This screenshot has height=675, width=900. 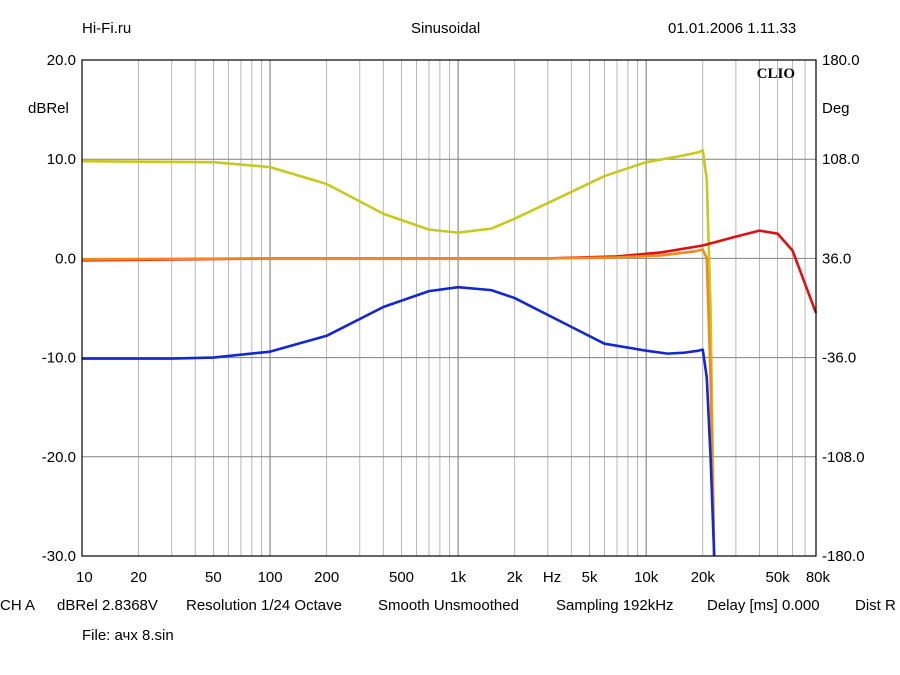 I want to click on channel-label: CH A, so click(x=18, y=605).